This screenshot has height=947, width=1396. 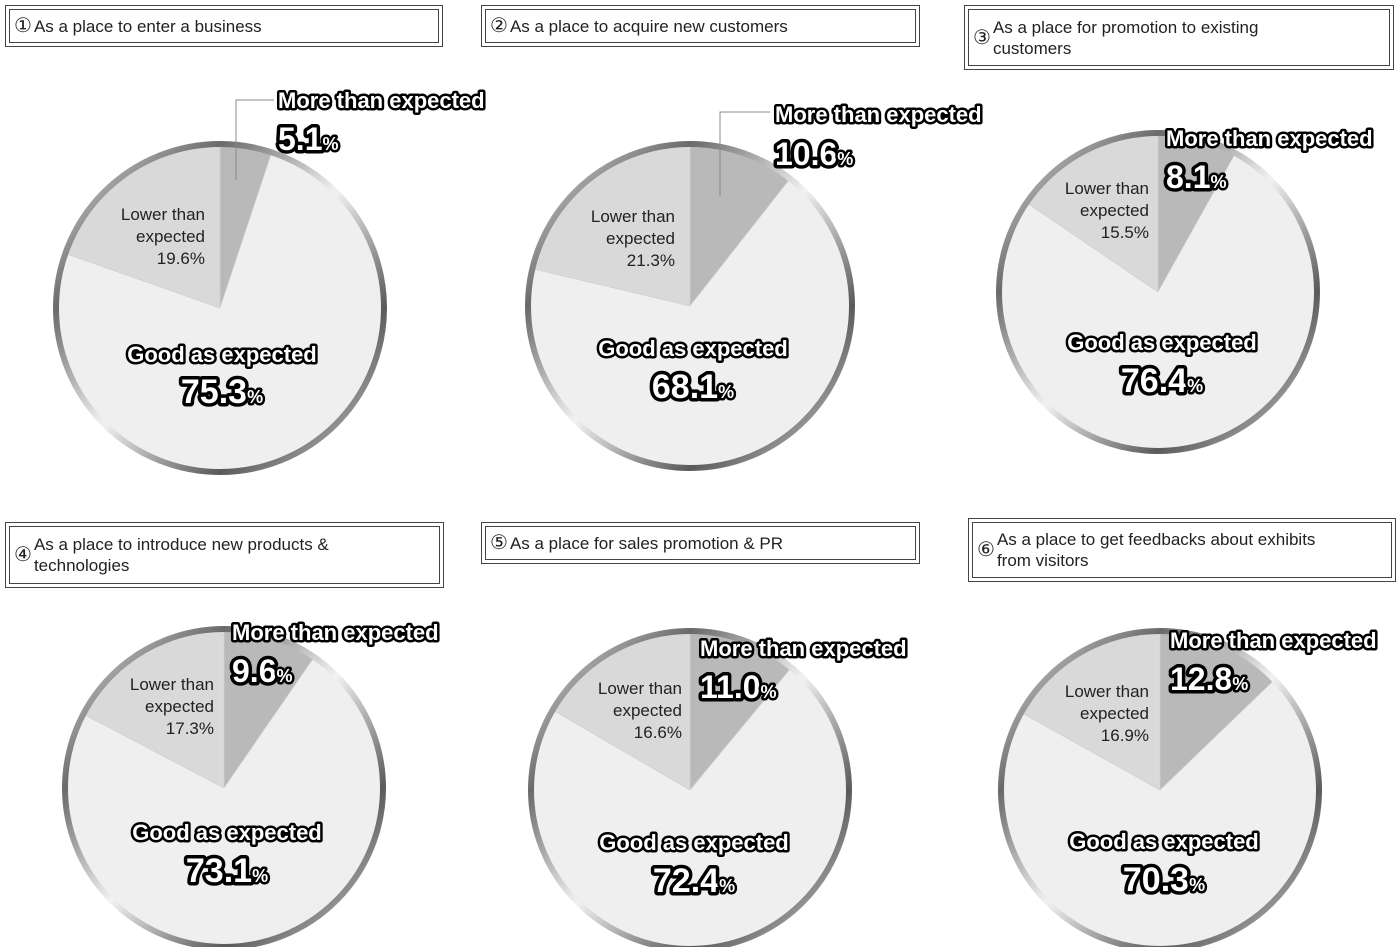 I want to click on chart-number: ⑤, so click(x=499, y=543).